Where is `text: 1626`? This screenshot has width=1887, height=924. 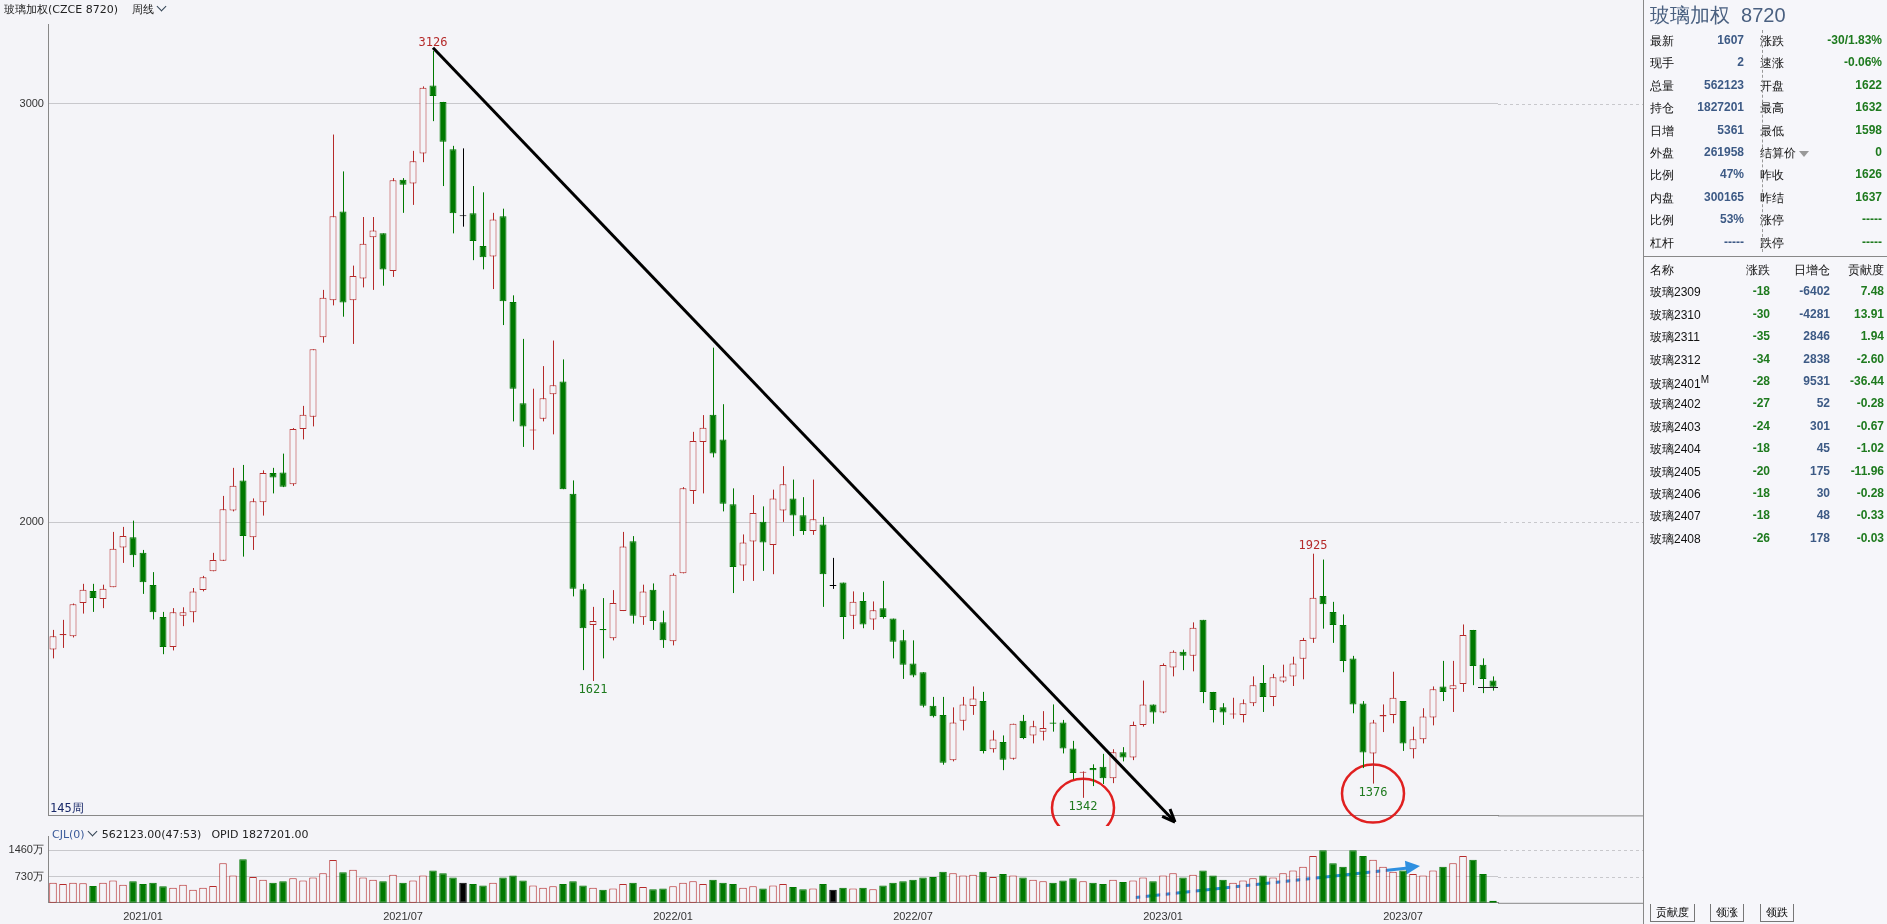
text: 1626 is located at coordinates (1868, 174).